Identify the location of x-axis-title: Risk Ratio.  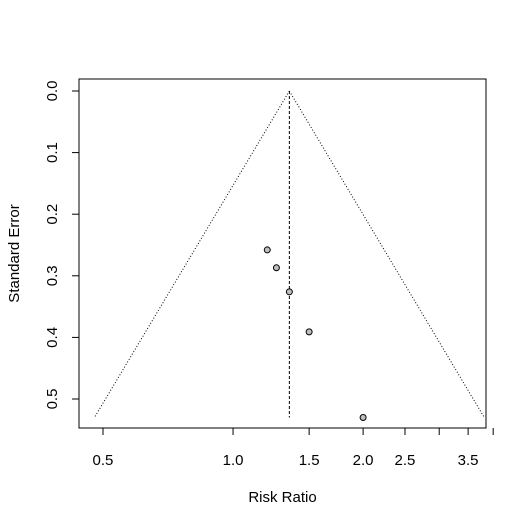
(282, 497).